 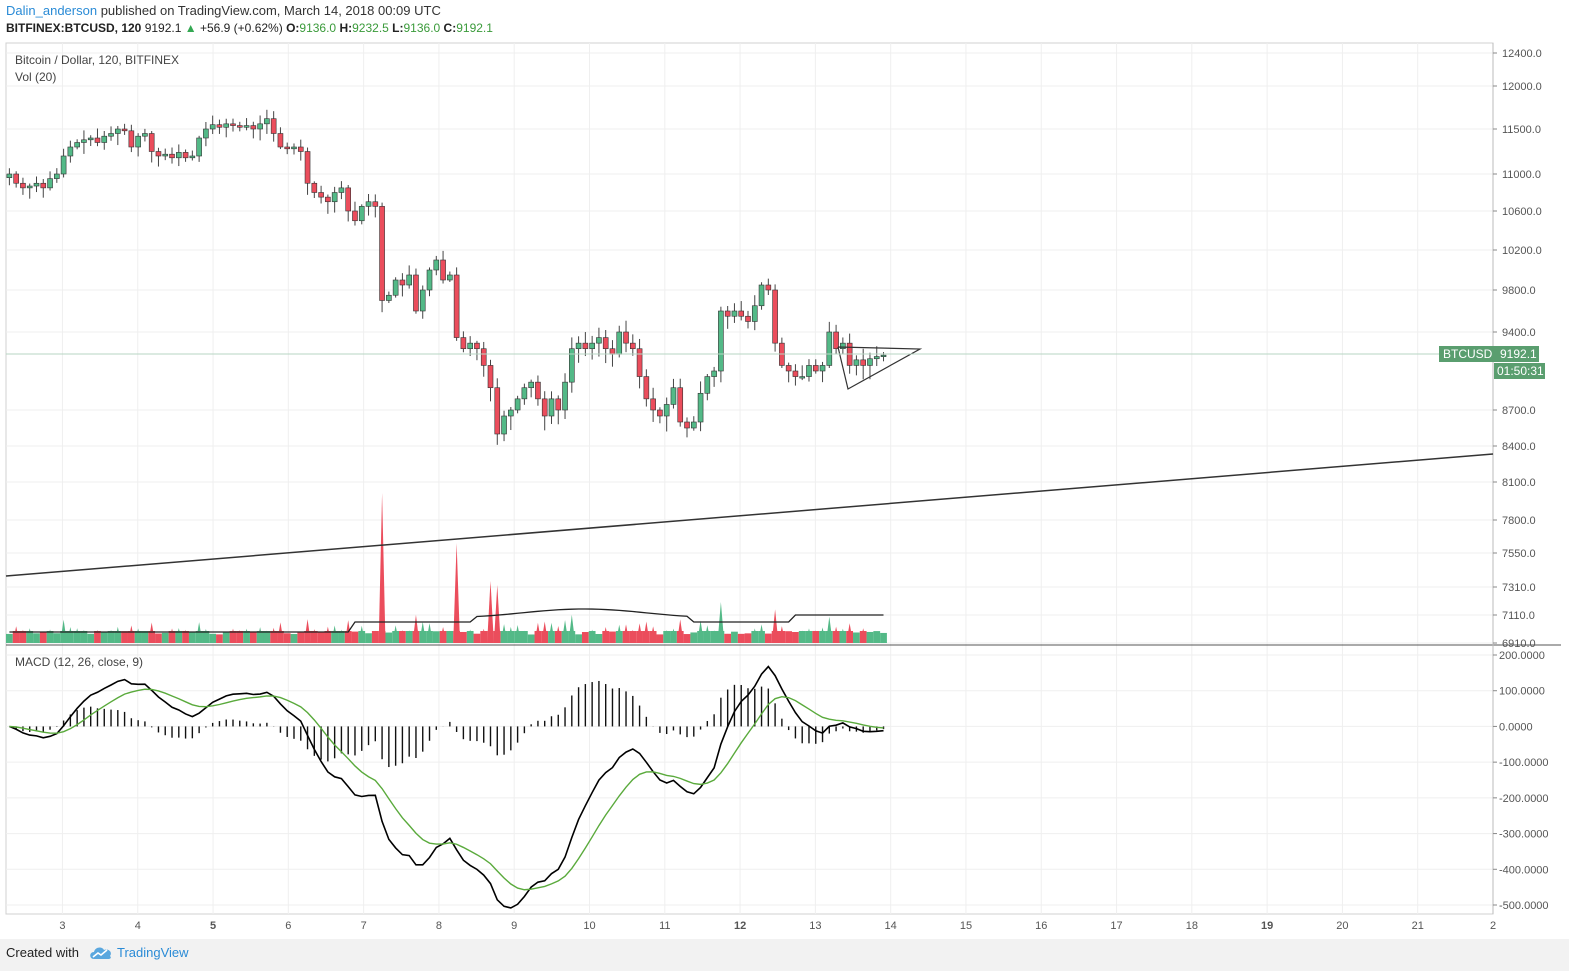 What do you see at coordinates (1116, 926) in the screenshot?
I see `time-tick-label: 17` at bounding box center [1116, 926].